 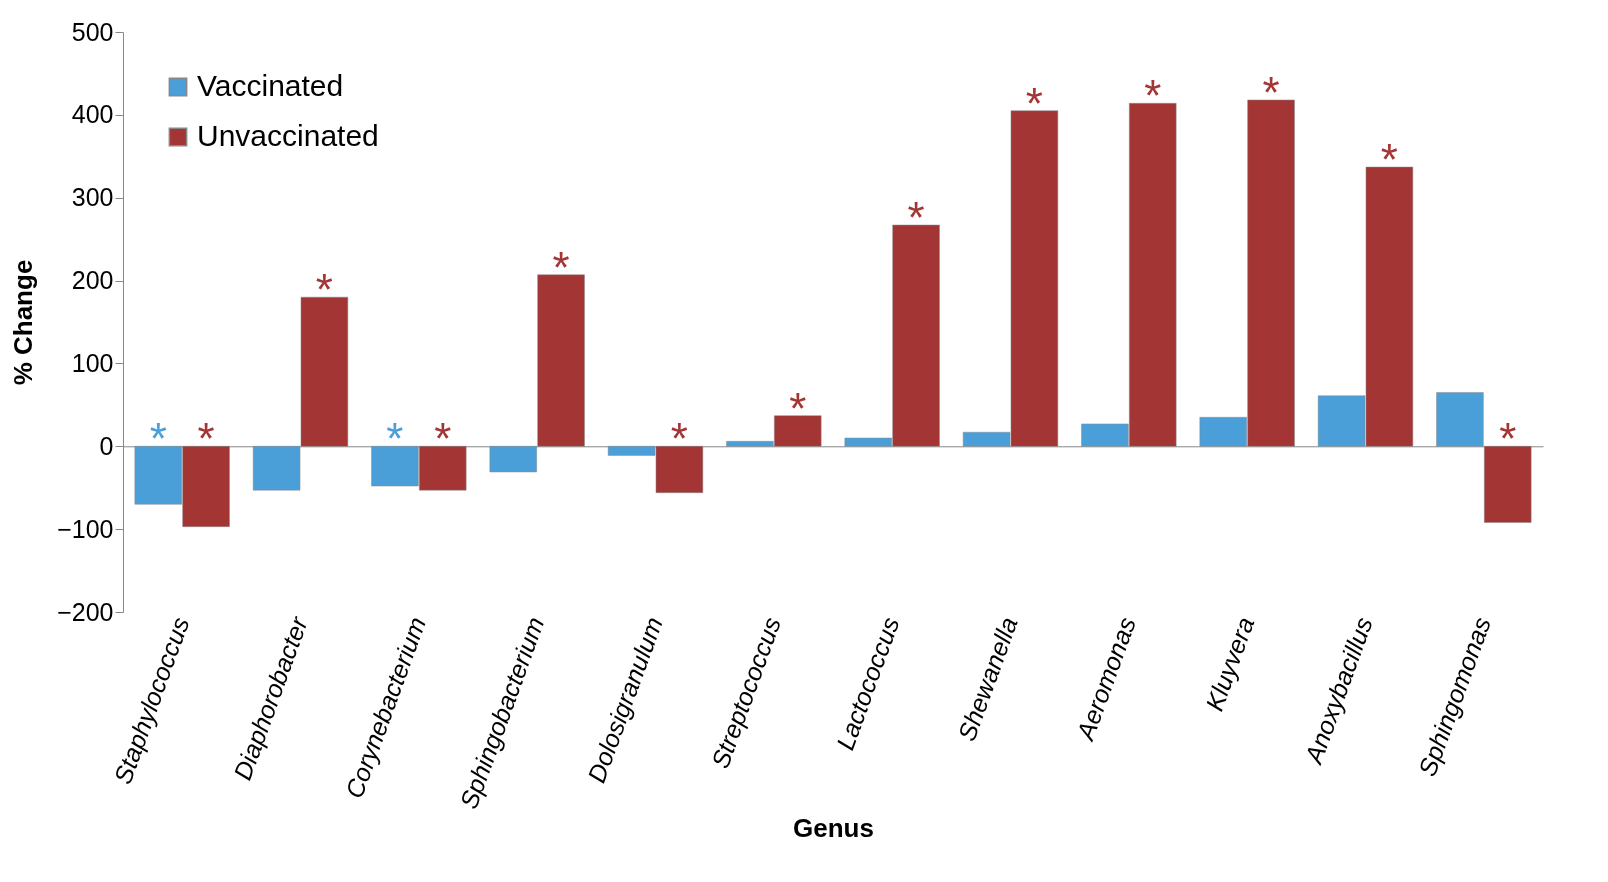 I want to click on y-tick-label: −100, so click(x=85, y=528).